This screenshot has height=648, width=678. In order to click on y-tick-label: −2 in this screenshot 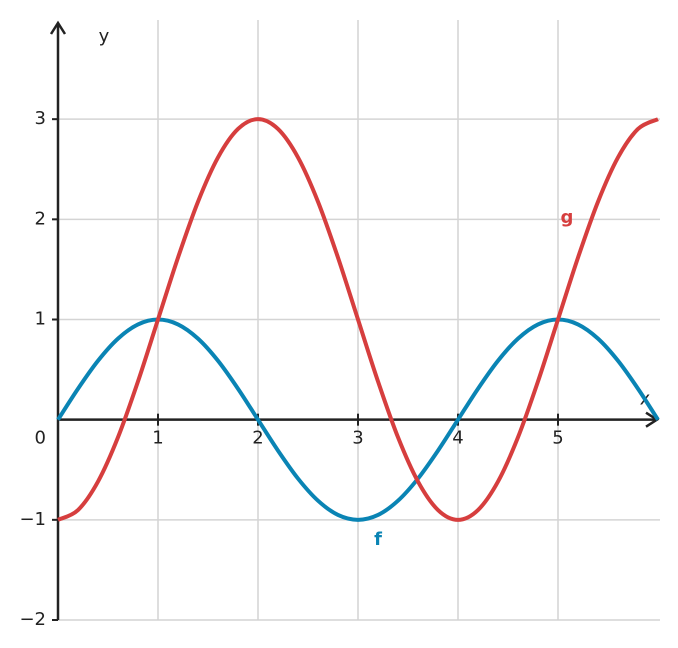, I will do `click(32, 619)`.